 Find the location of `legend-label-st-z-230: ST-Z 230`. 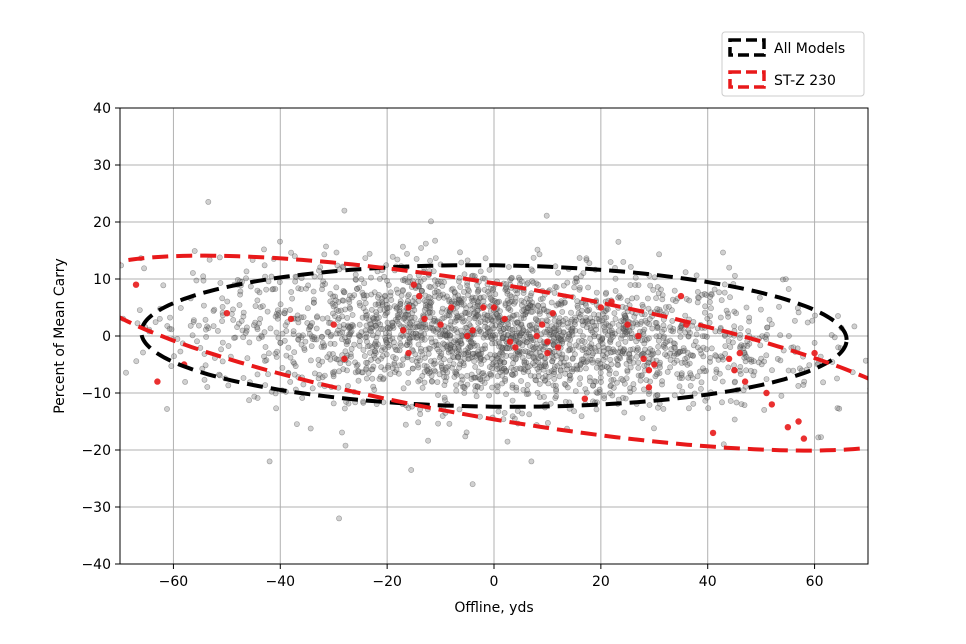

legend-label-st-z-230: ST-Z 230 is located at coordinates (805, 81).